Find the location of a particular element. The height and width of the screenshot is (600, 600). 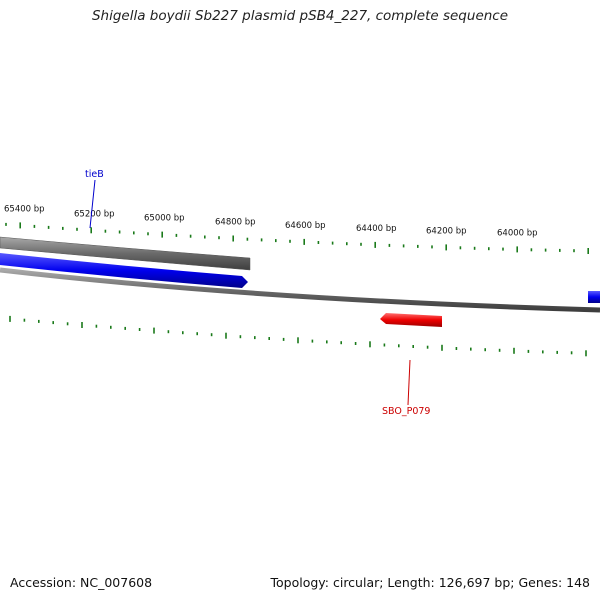

outer-tick-ruler is located at coordinates (297, 238).